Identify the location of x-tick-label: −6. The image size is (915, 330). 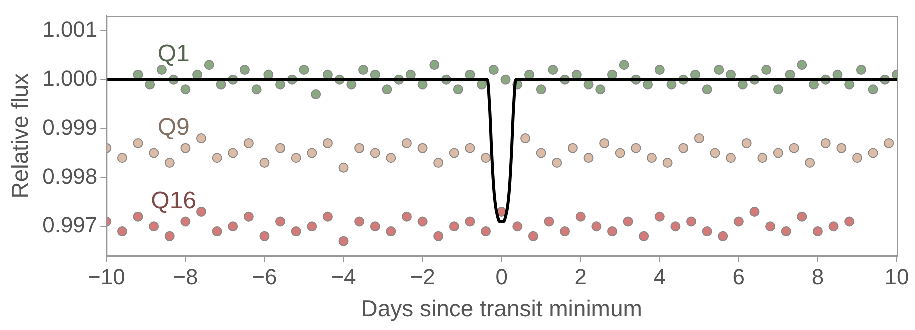
(265, 277).